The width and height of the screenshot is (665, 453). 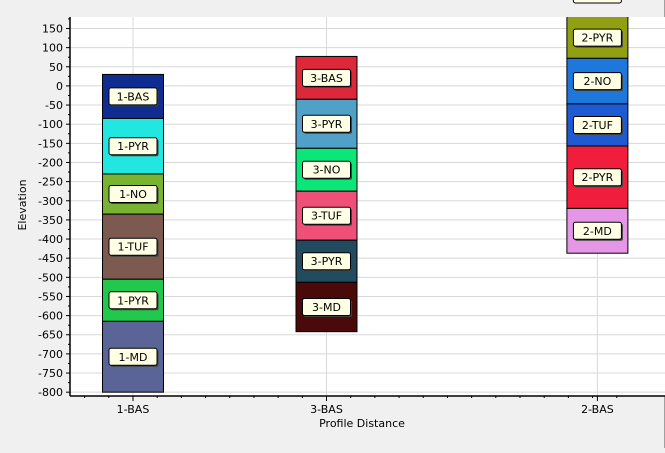 What do you see at coordinates (52, 28) in the screenshot?
I see `y-tick-label: 150` at bounding box center [52, 28].